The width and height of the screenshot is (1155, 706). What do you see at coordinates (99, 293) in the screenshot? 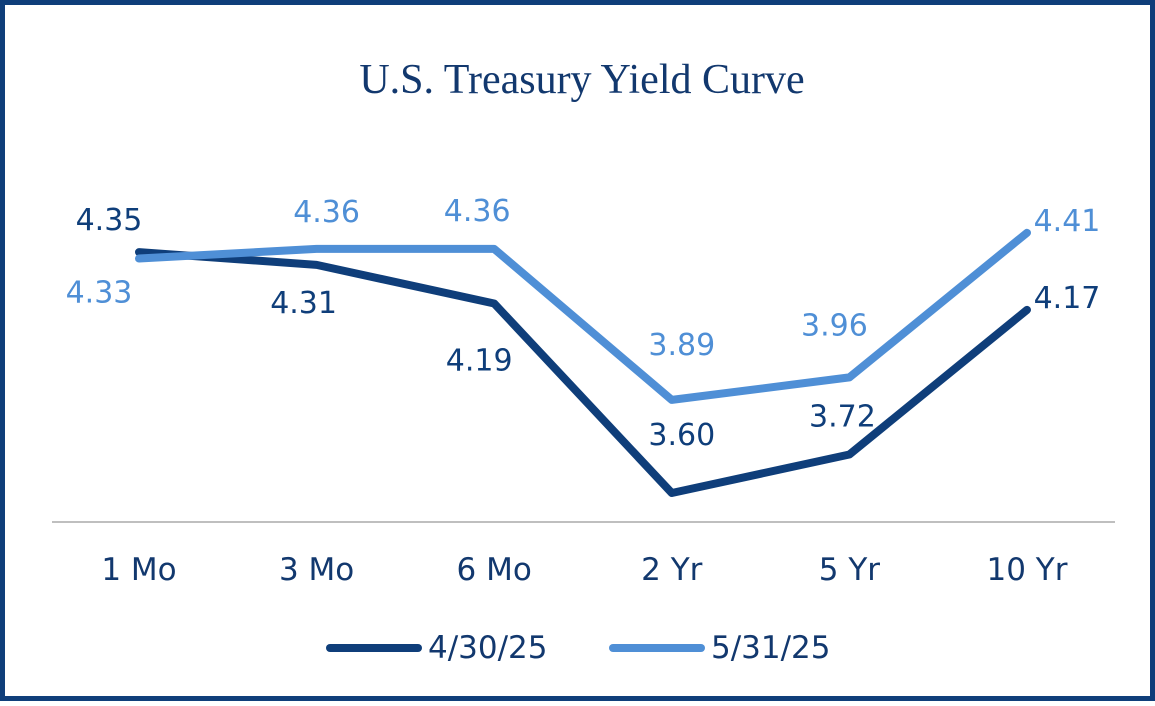
I see `data-label: 4.33` at bounding box center [99, 293].